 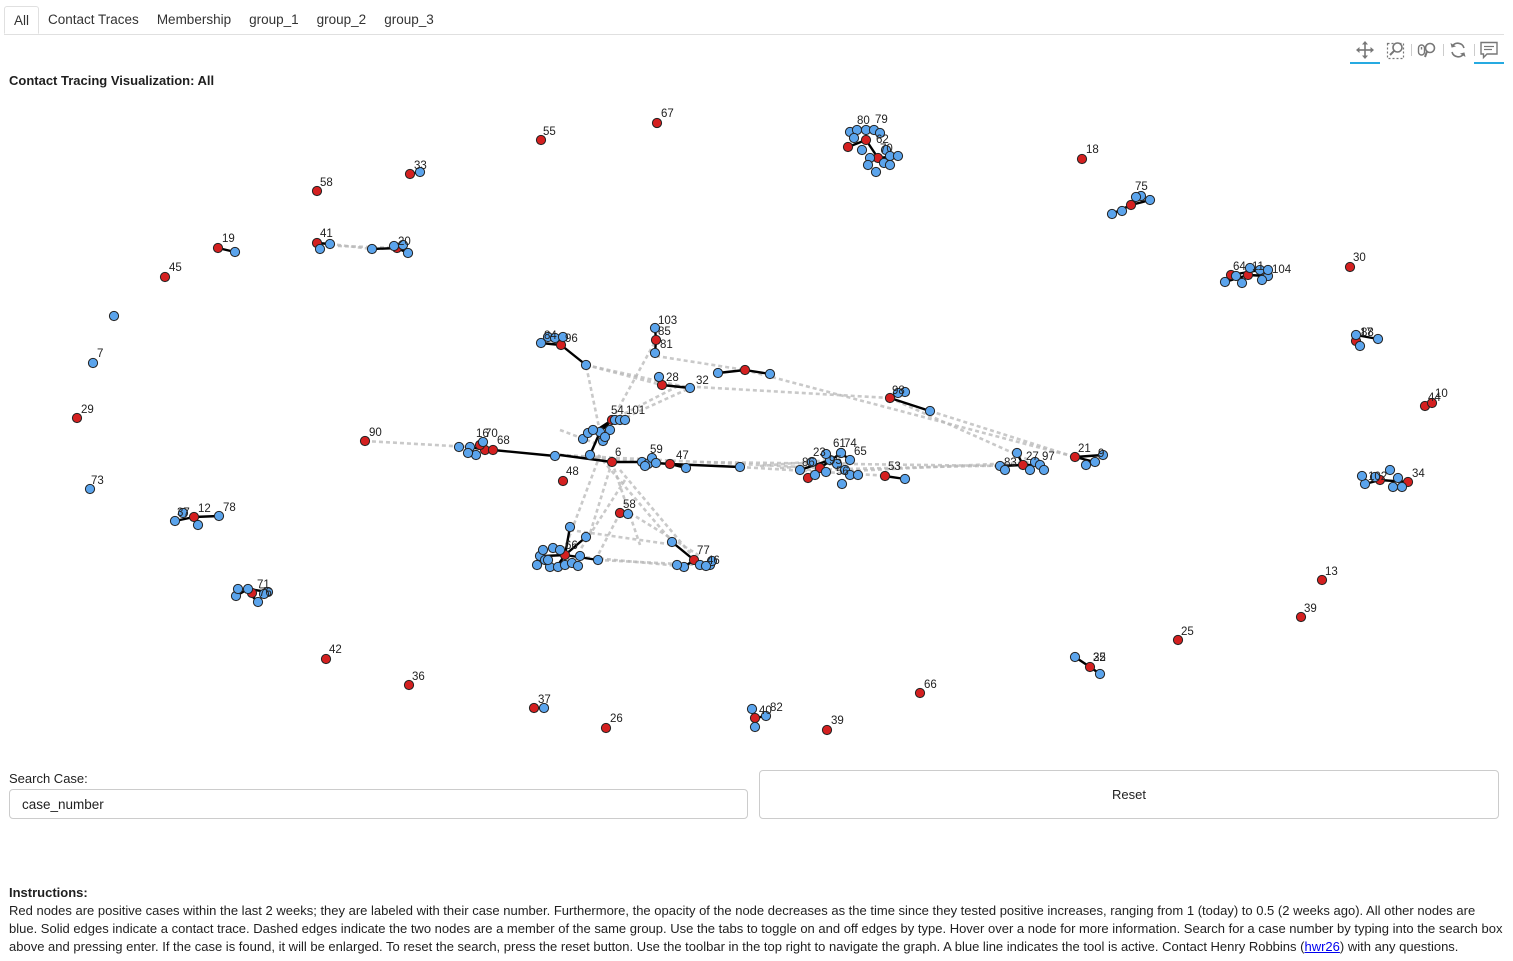 What do you see at coordinates (274, 19) in the screenshot?
I see `tab-group-1: group_1` at bounding box center [274, 19].